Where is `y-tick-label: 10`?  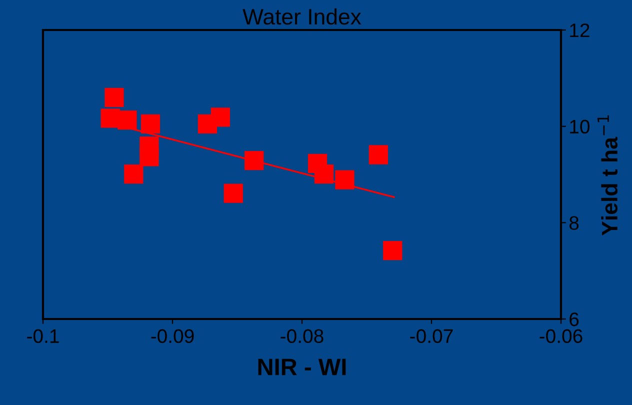
y-tick-label: 10 is located at coordinates (580, 127).